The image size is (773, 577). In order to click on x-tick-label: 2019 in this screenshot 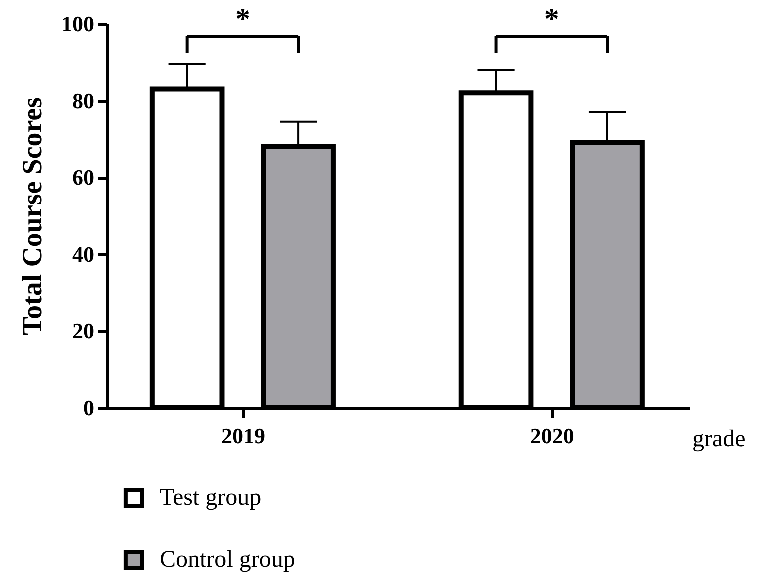, I will do `click(243, 436)`.